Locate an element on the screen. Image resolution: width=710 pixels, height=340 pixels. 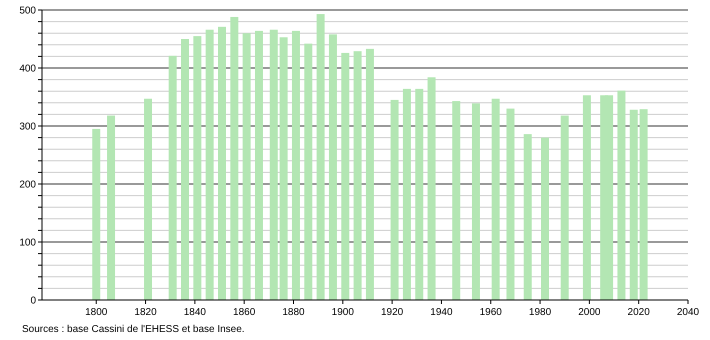
x-tick-label: 1840 is located at coordinates (195, 312).